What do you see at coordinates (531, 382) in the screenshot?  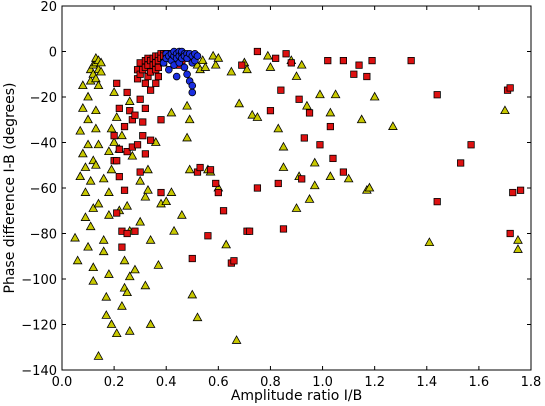 I see `x-tick-label: 1.8` at bounding box center [531, 382].